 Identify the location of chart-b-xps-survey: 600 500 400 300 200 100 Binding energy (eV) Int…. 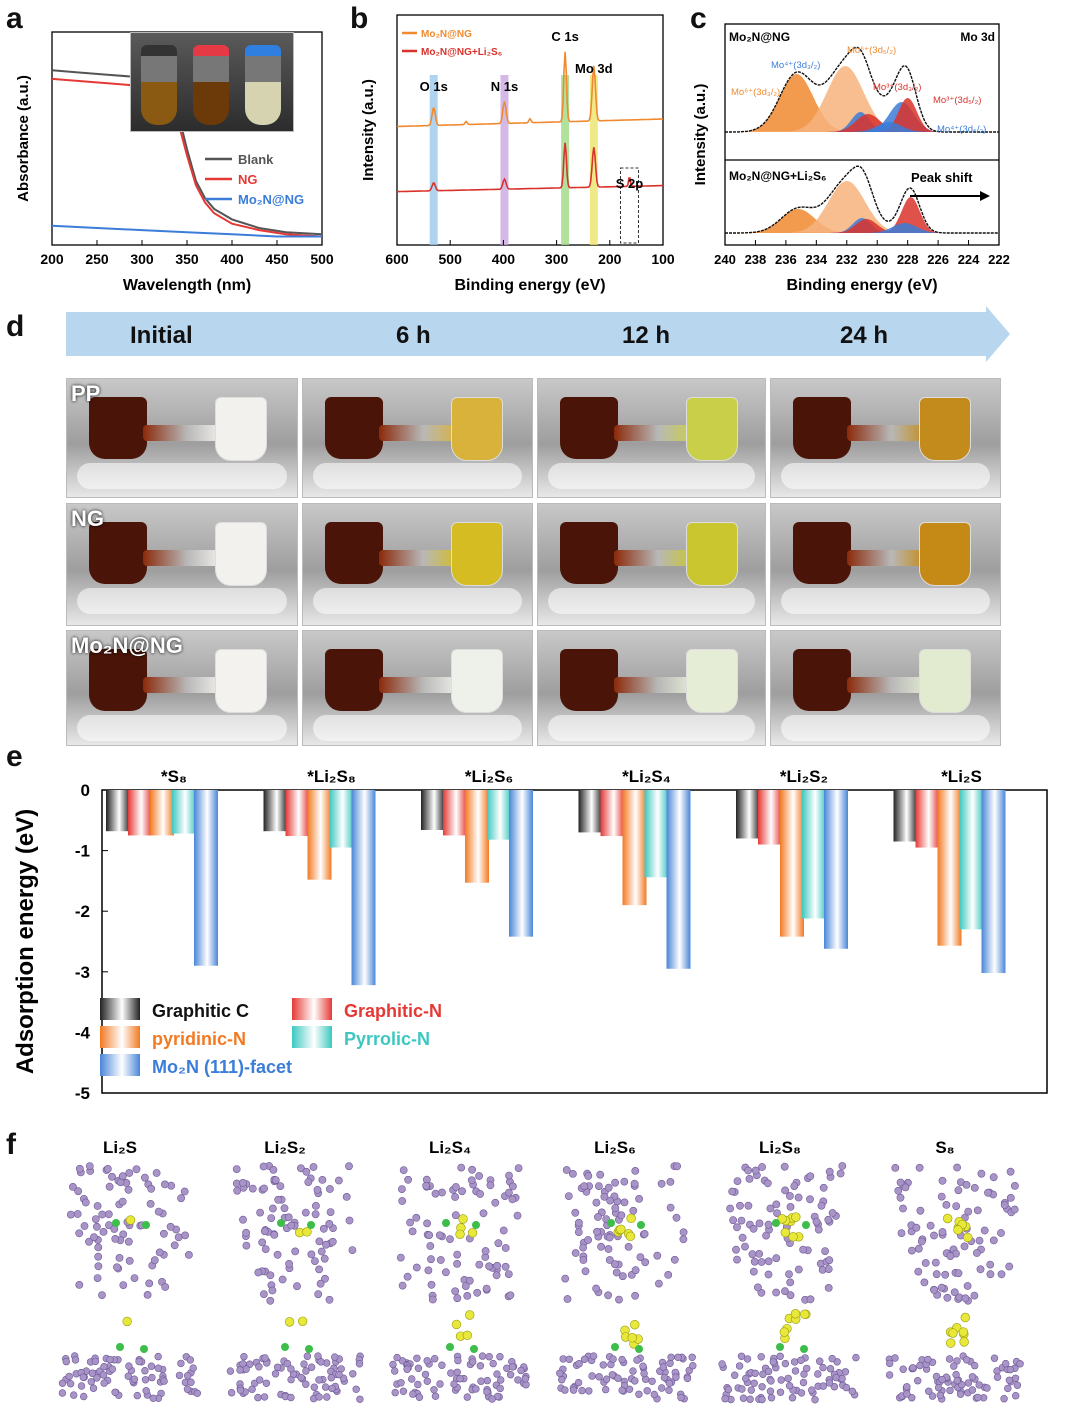
(517, 154).